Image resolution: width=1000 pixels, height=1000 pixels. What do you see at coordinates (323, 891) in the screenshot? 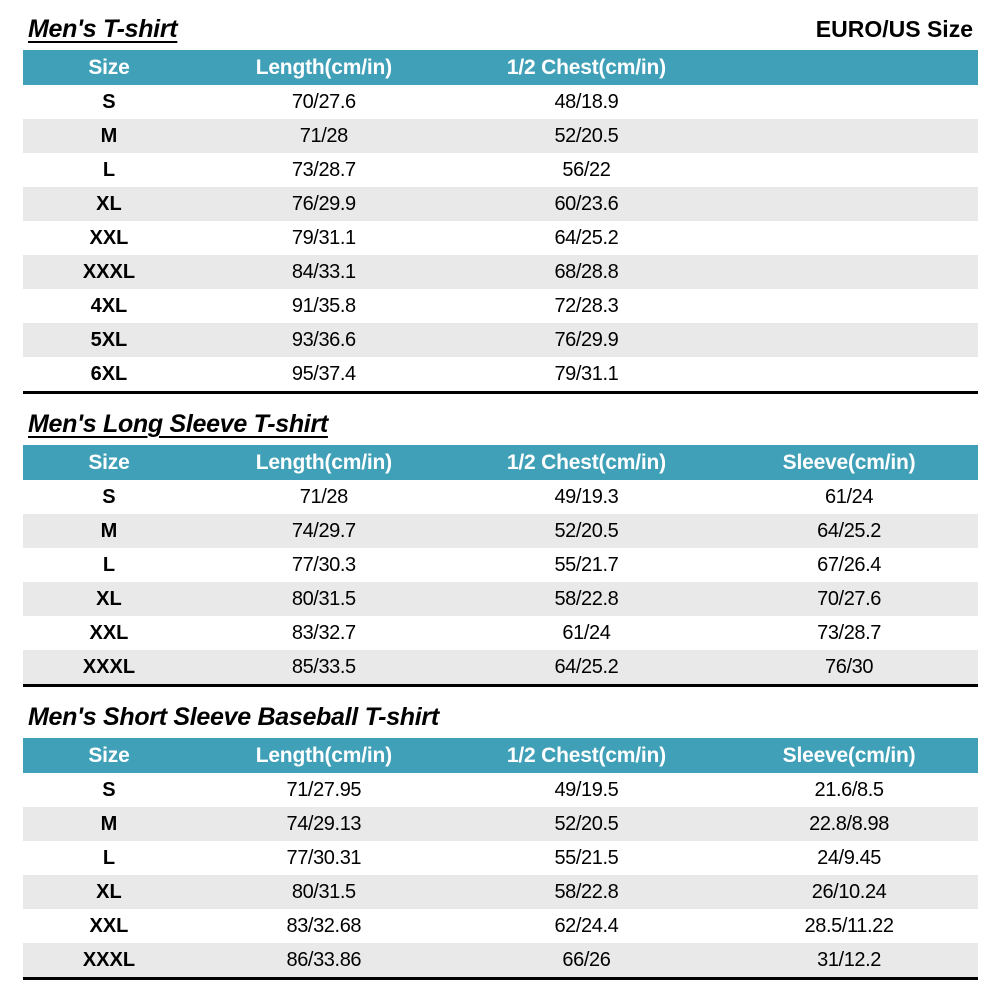
I see `measurement-cell: 80/31.5` at bounding box center [323, 891].